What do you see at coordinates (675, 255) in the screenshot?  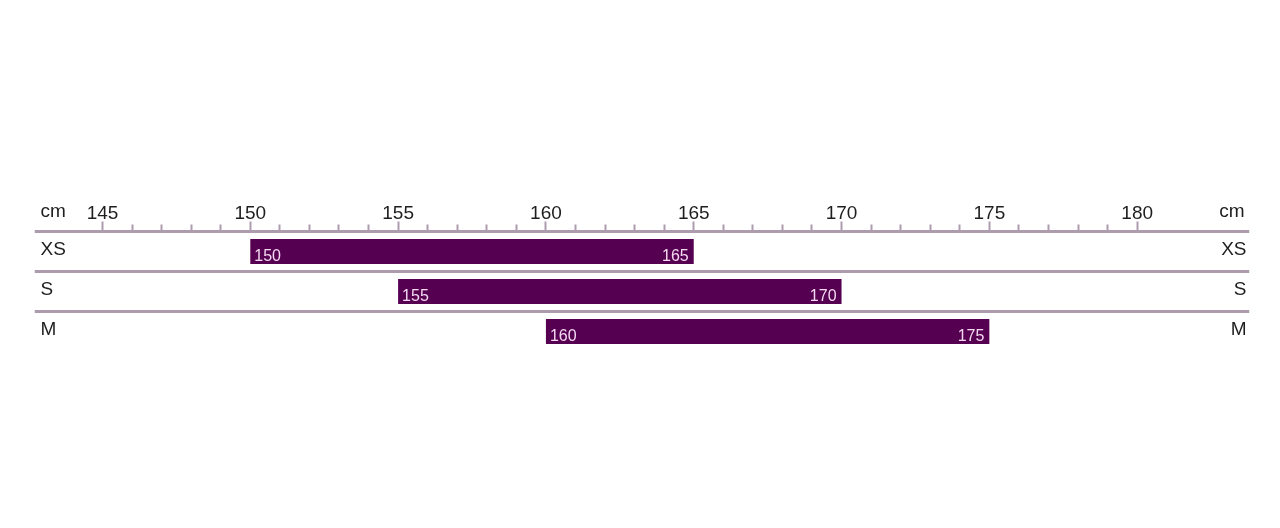 I see `annotation: 165` at bounding box center [675, 255].